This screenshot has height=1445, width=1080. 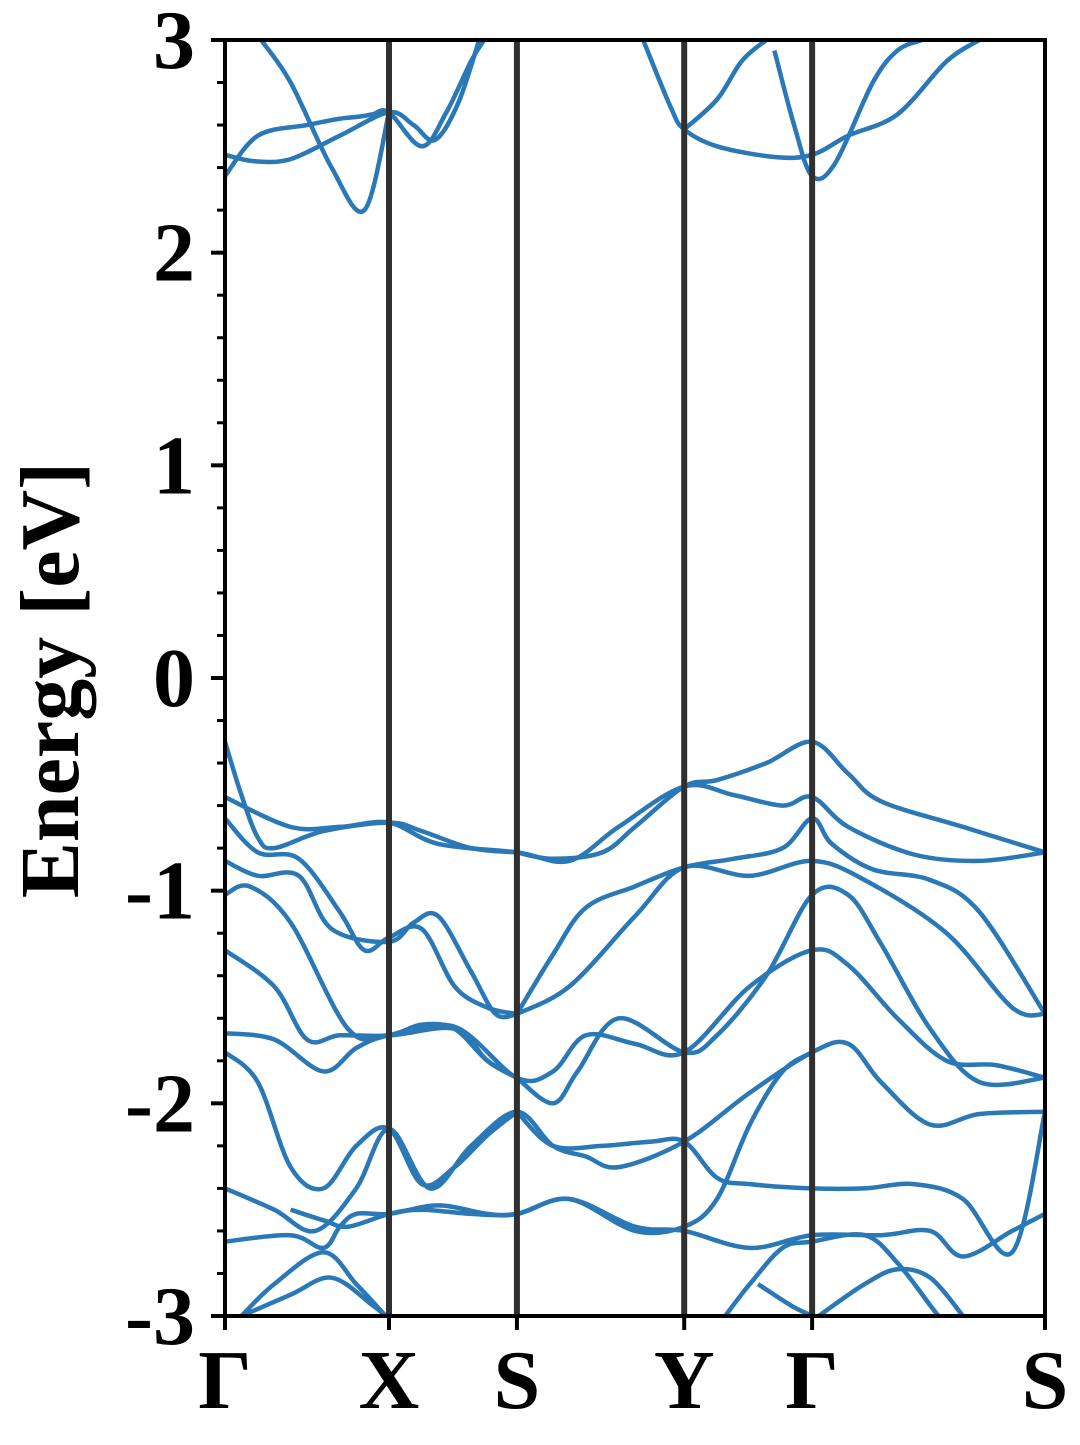 What do you see at coordinates (811, 1380) in the screenshot?
I see `x-tick-label-4: Γ` at bounding box center [811, 1380].